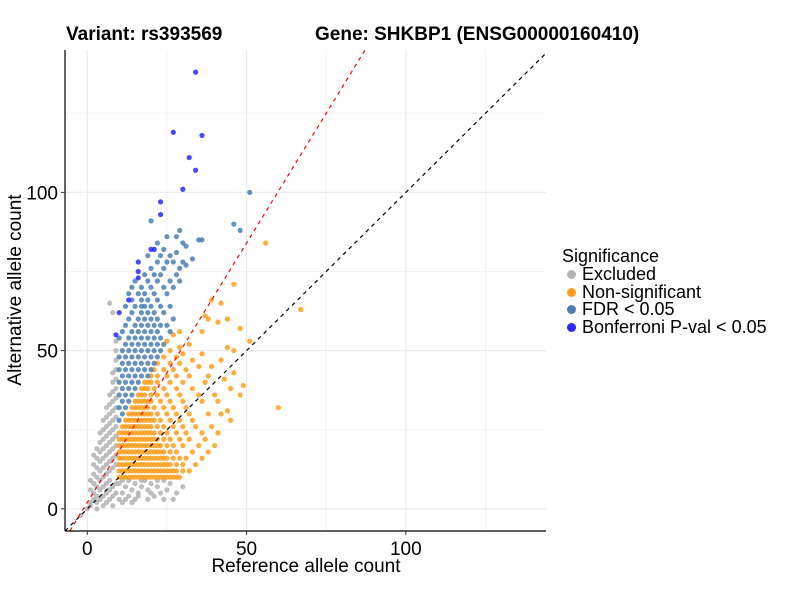 Image resolution: width=800 pixels, height=600 pixels. Describe the element at coordinates (571, 327) in the screenshot. I see `legend-key-bonferroni` at that location.